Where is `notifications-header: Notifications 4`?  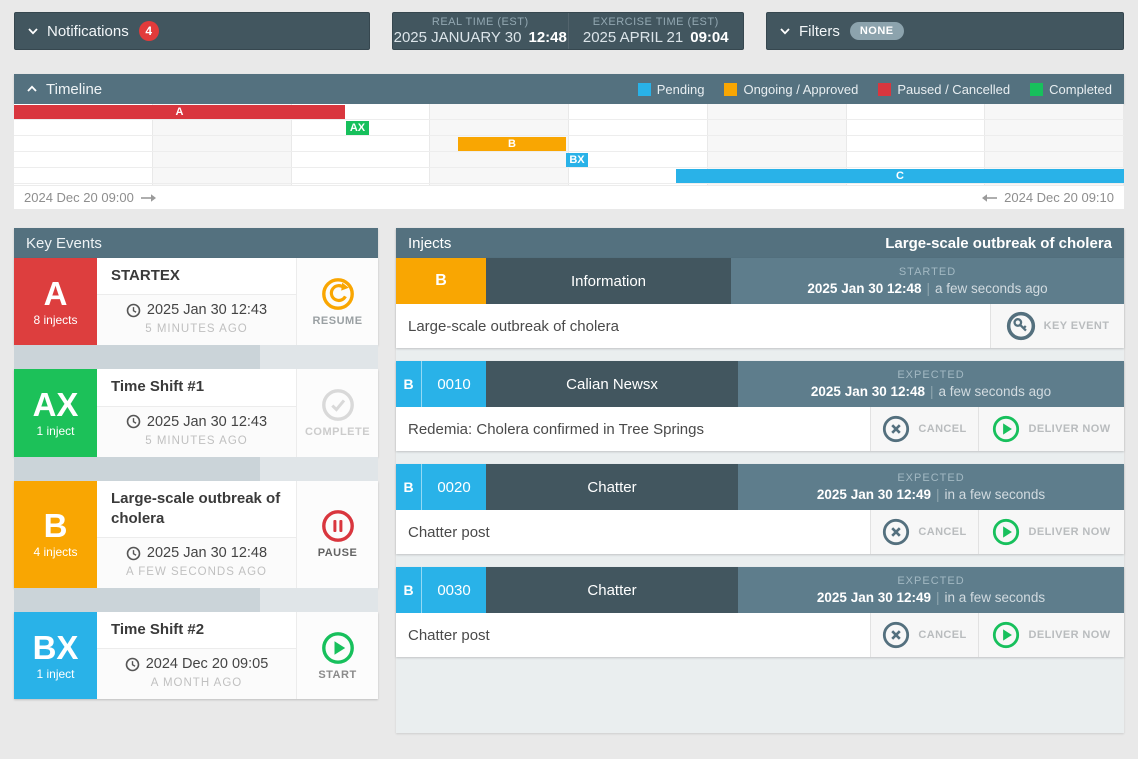 notifications-header: Notifications 4 is located at coordinates (192, 31).